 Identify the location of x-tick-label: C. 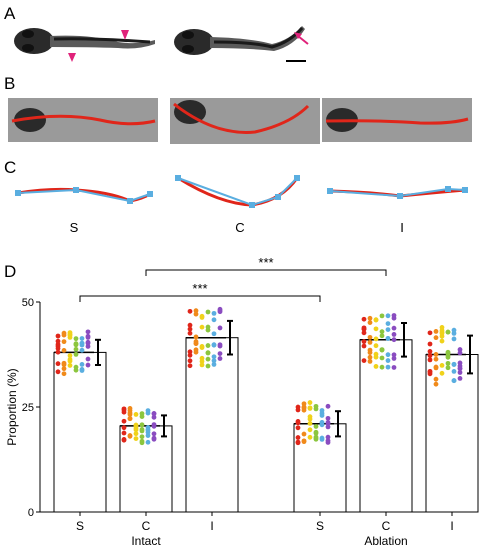
(146, 526).